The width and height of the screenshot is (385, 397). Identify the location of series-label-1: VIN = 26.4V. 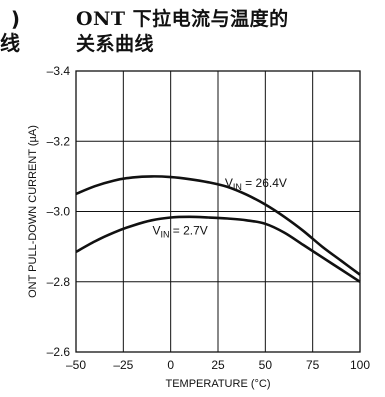
(256, 184).